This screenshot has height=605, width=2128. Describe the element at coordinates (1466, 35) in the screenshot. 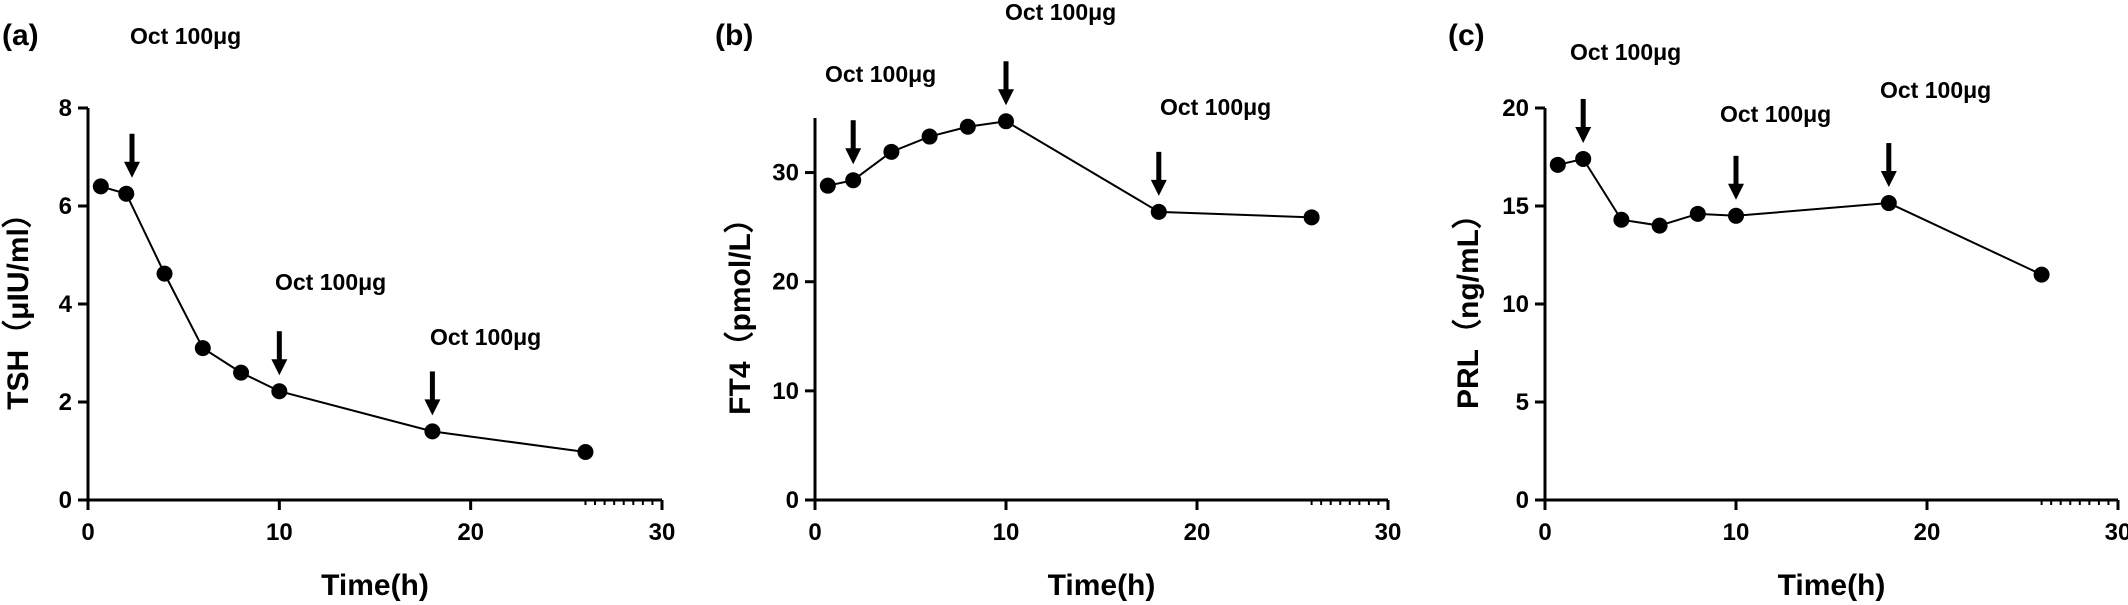

I see `panel-label: (c)` at that location.